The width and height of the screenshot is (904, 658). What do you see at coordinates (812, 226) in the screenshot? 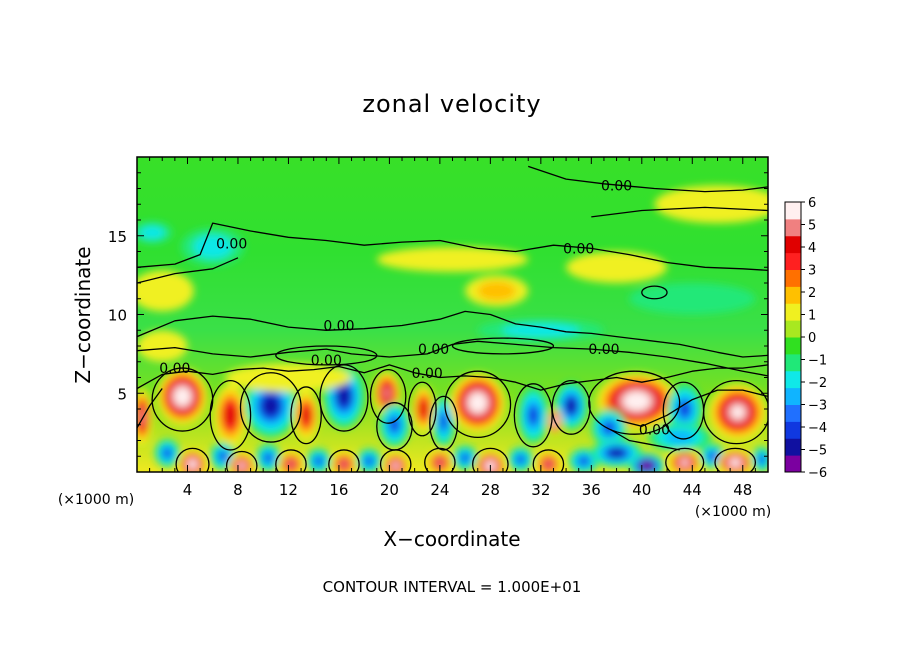
I see `colorbar-tick-label: 5` at bounding box center [812, 226].